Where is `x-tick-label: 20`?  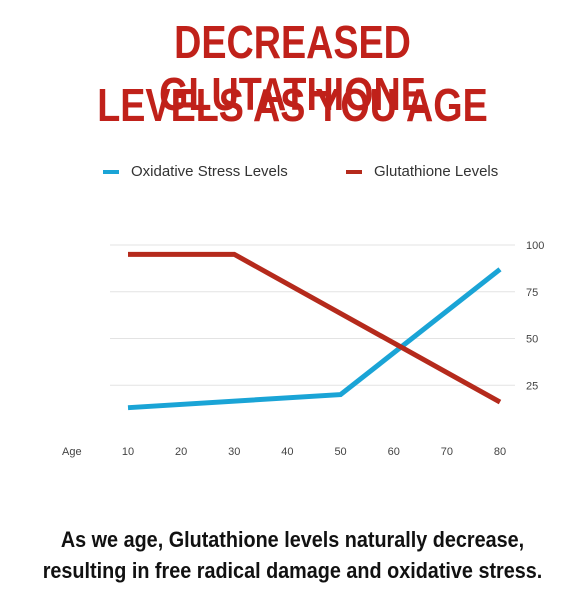
x-tick-label: 20 is located at coordinates (181, 452).